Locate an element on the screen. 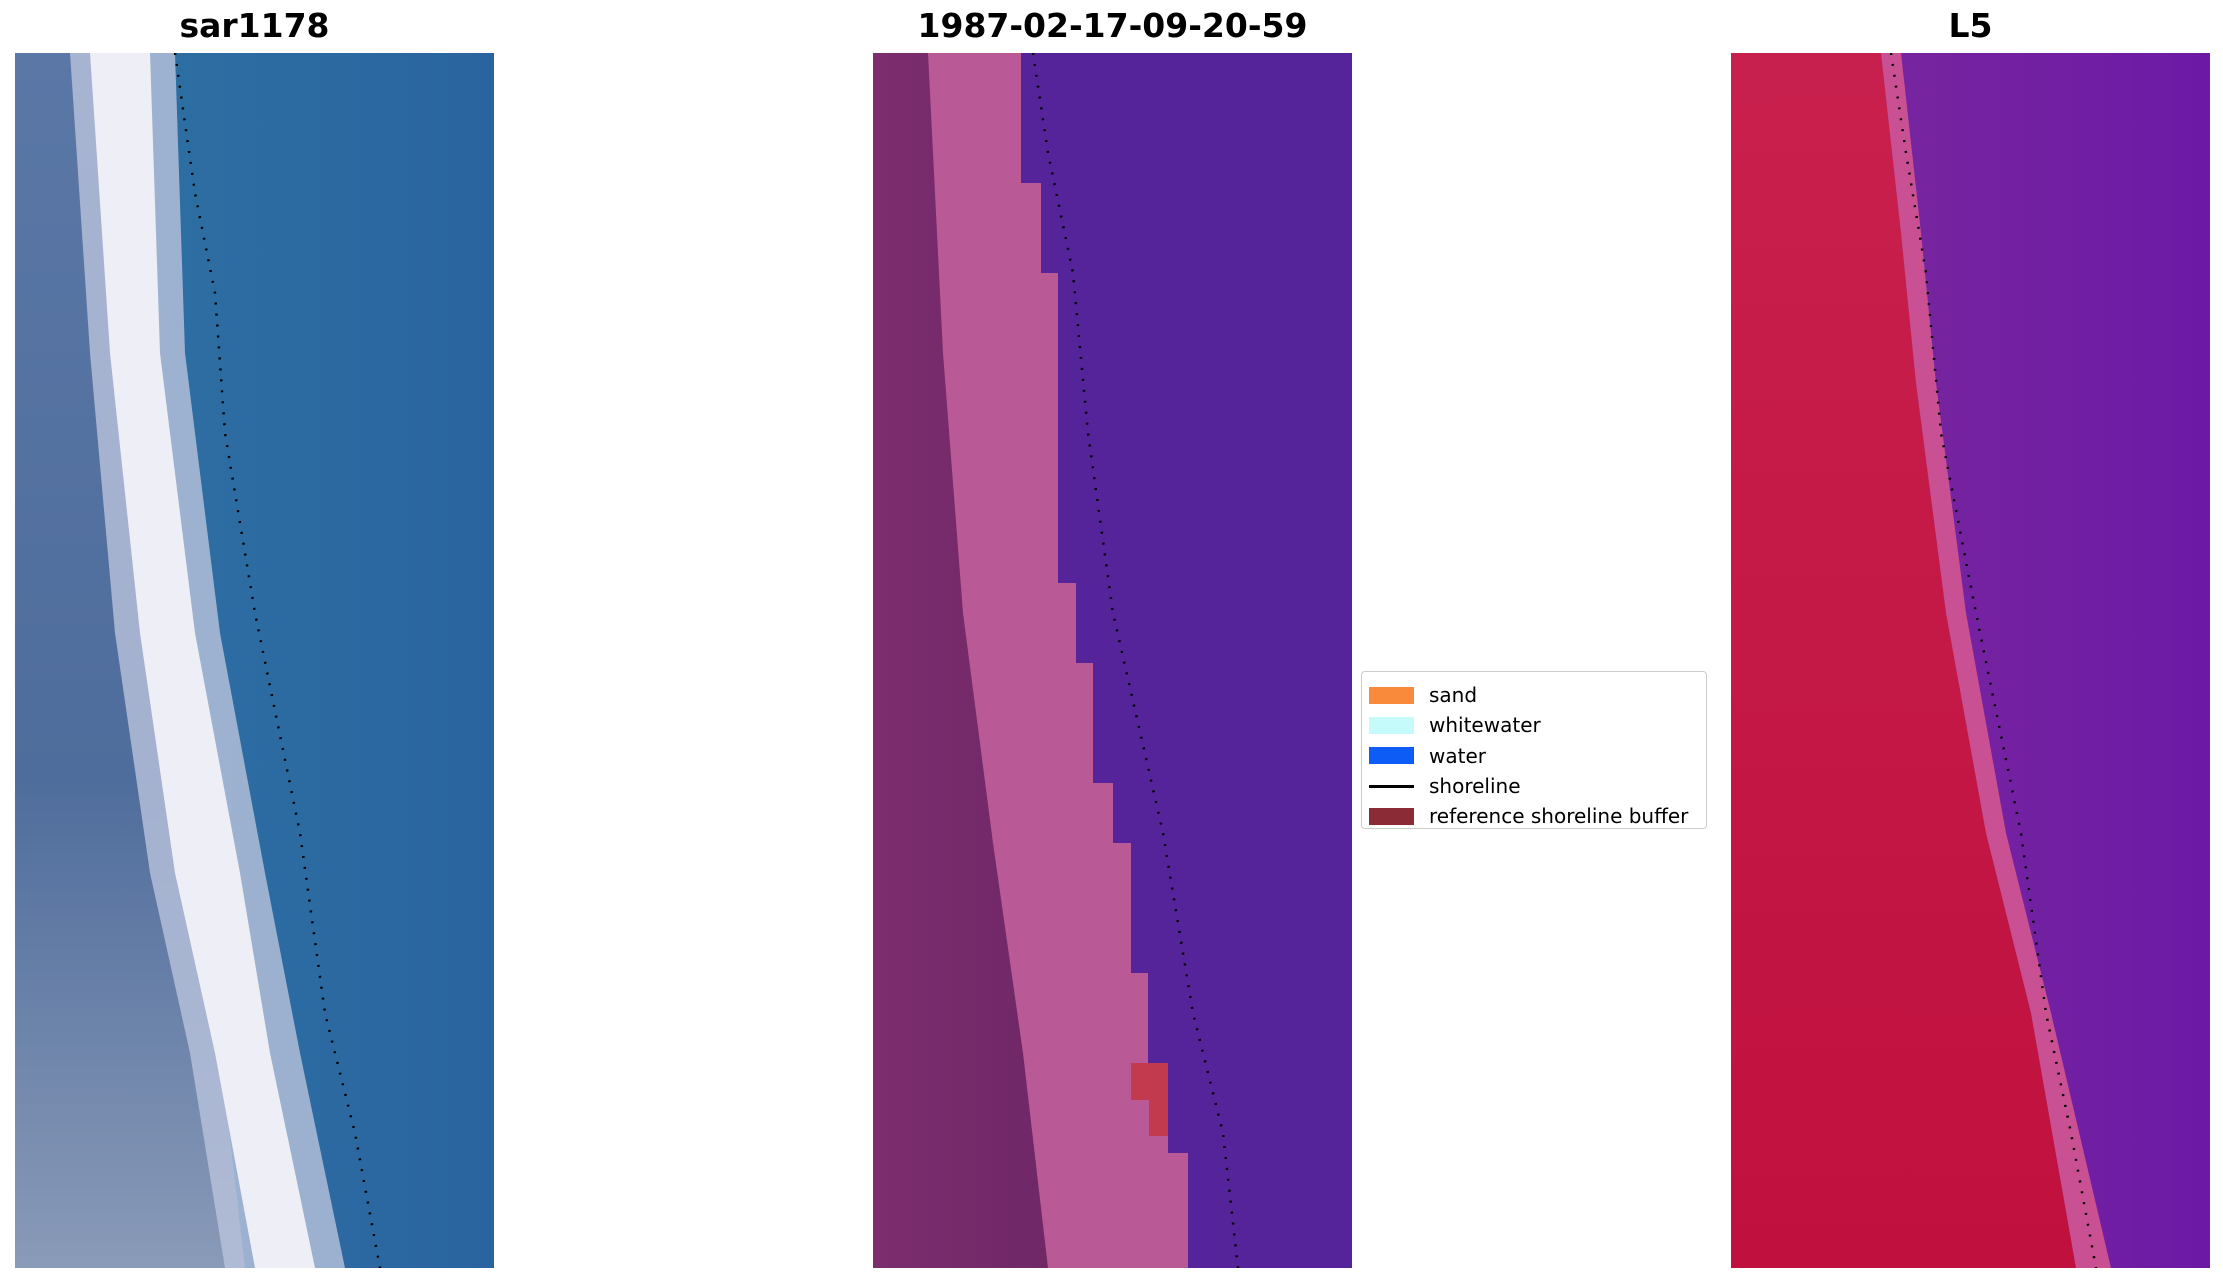  legend-item-shoreline: shoreline is located at coordinates (1532, 786).